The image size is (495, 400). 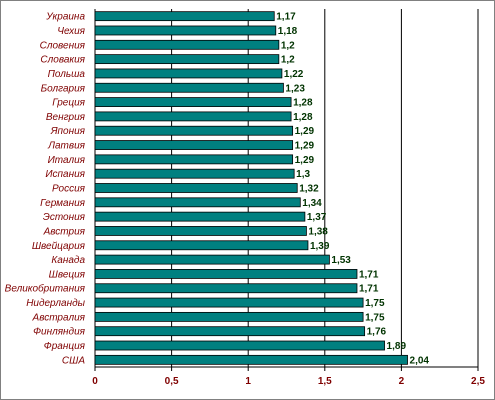 What do you see at coordinates (68, 103) in the screenshot?
I see `category-label-6: Греция` at bounding box center [68, 103].